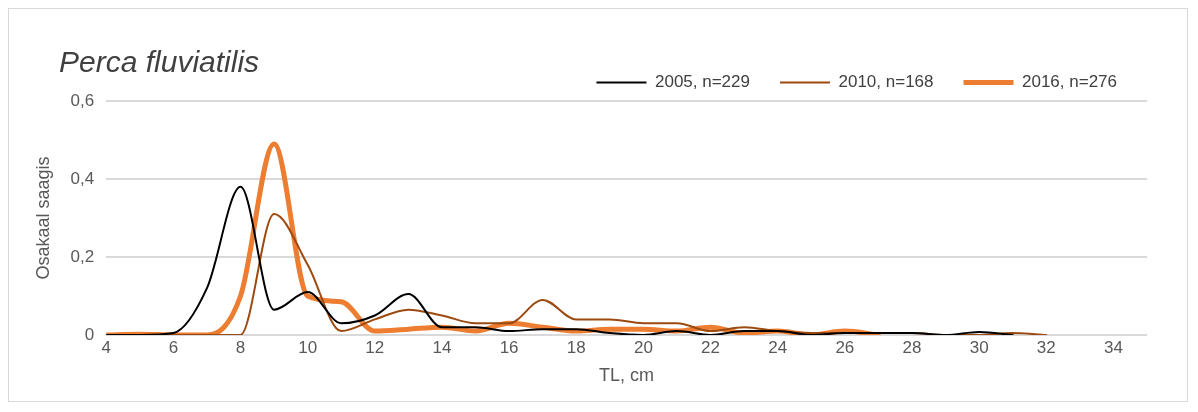 This screenshot has width=1198, height=412. Describe the element at coordinates (82, 100) in the screenshot. I see `y-tick-label: 0,6` at that location.